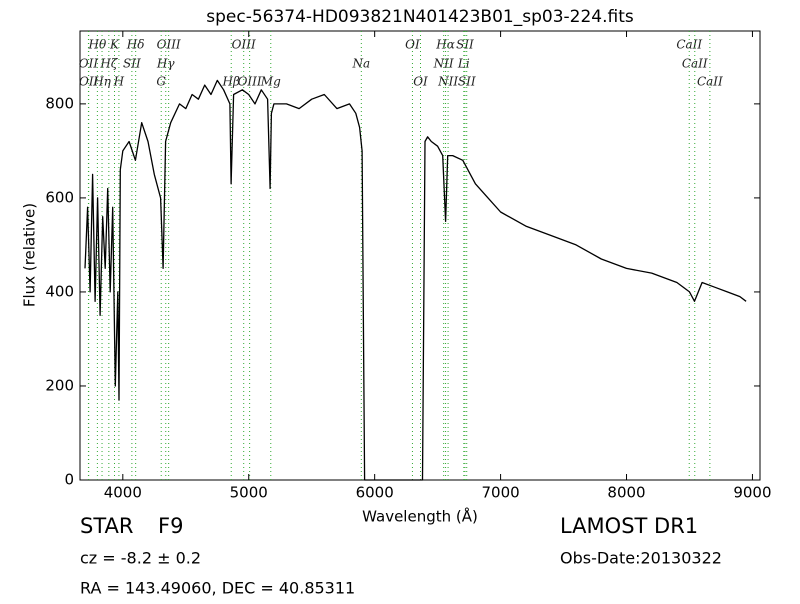 This screenshot has width=800, height=604. I want to click on spectral-line-label: Hζ, so click(108, 64).